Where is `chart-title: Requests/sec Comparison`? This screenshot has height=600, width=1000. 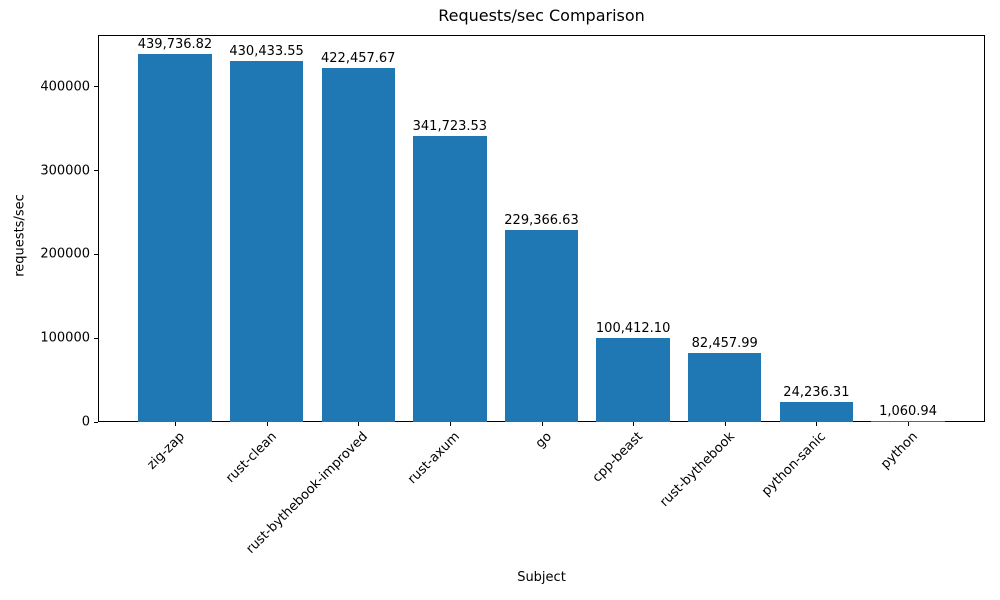
chart-title: Requests/sec Comparison is located at coordinates (541, 15).